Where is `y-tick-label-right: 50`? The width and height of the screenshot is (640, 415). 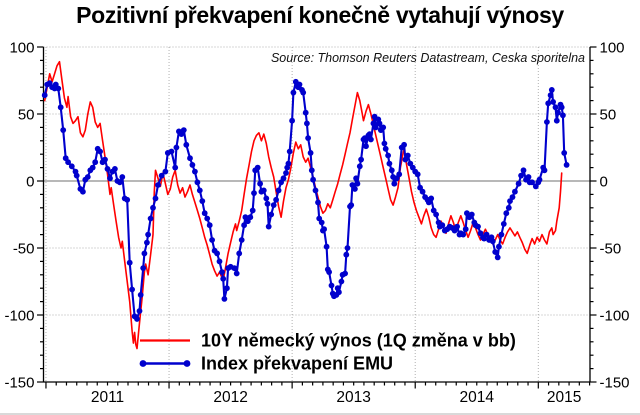 y-tick-label-right: 50 is located at coordinates (608, 115).